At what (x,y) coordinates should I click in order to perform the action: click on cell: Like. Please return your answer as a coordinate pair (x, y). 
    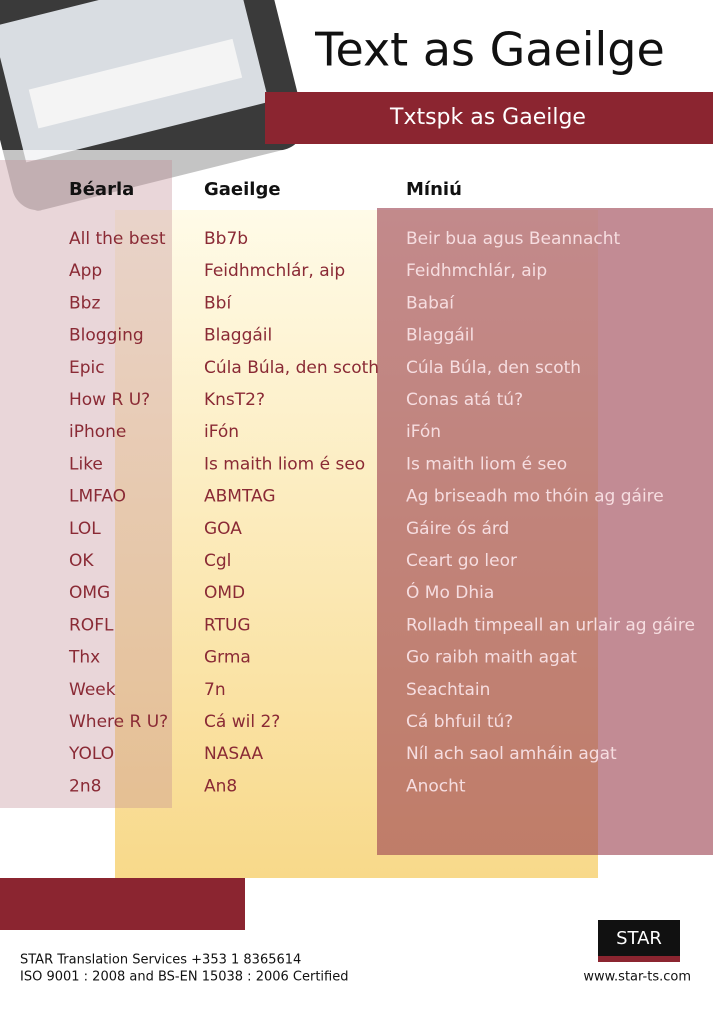
    Looking at the image, I should click on (86, 464).